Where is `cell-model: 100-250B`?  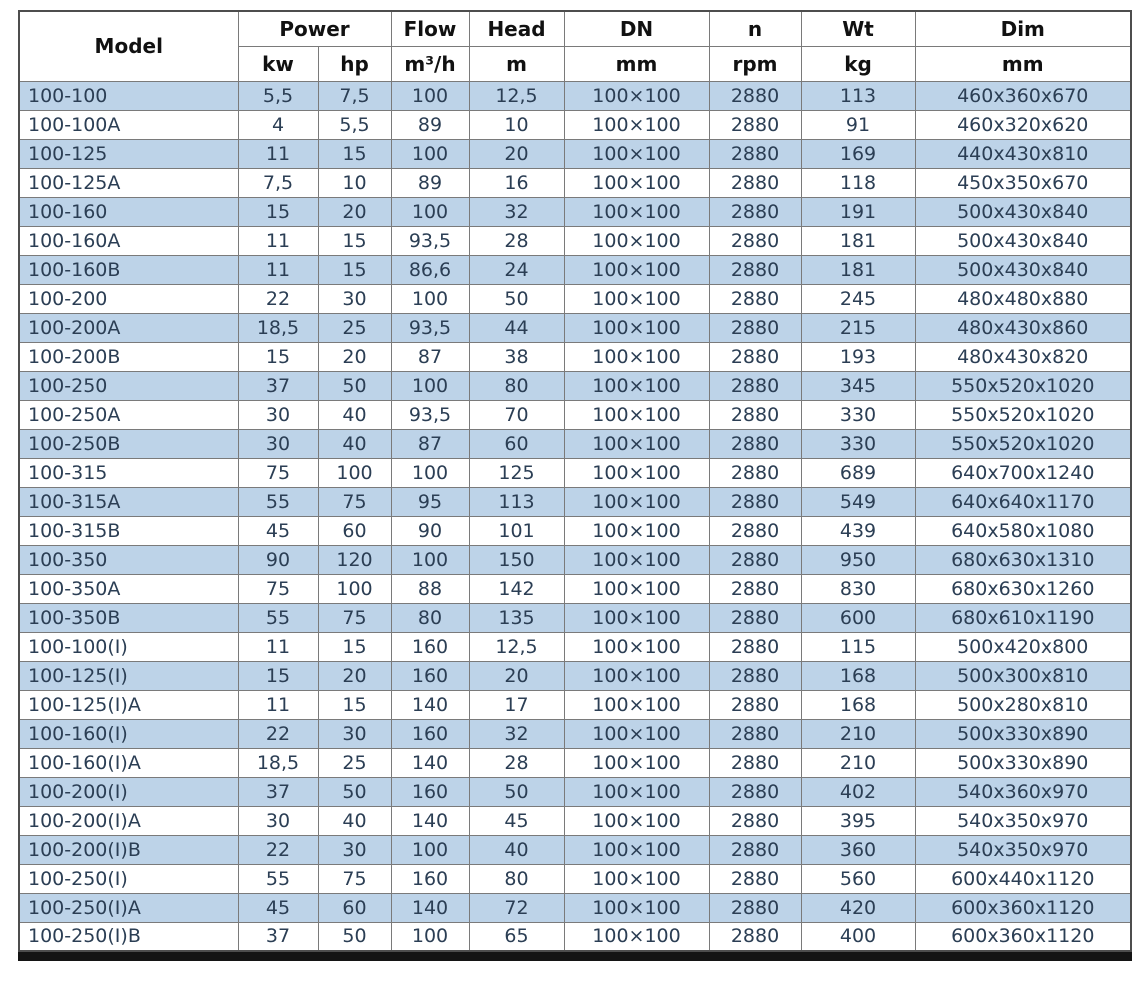 cell-model: 100-250B is located at coordinates (128, 443).